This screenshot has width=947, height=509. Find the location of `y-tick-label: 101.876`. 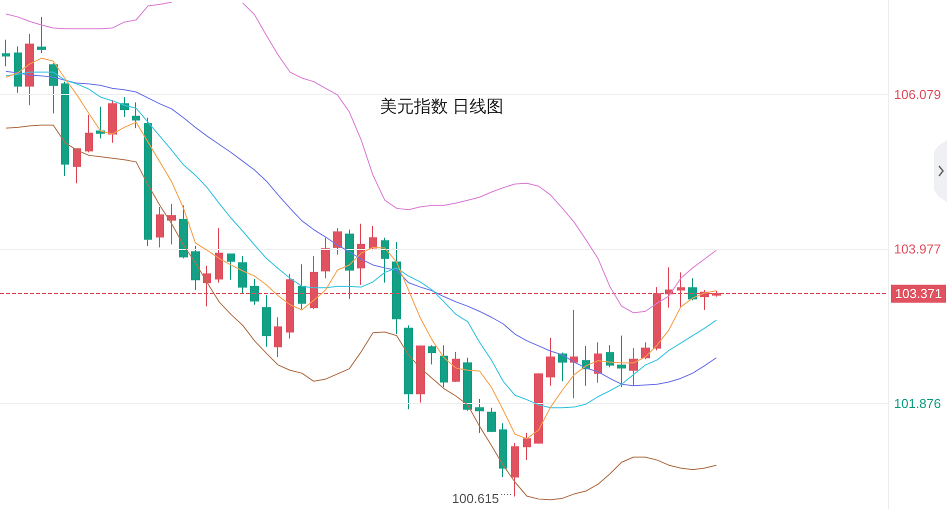

y-tick-label: 101.876 is located at coordinates (917, 404).